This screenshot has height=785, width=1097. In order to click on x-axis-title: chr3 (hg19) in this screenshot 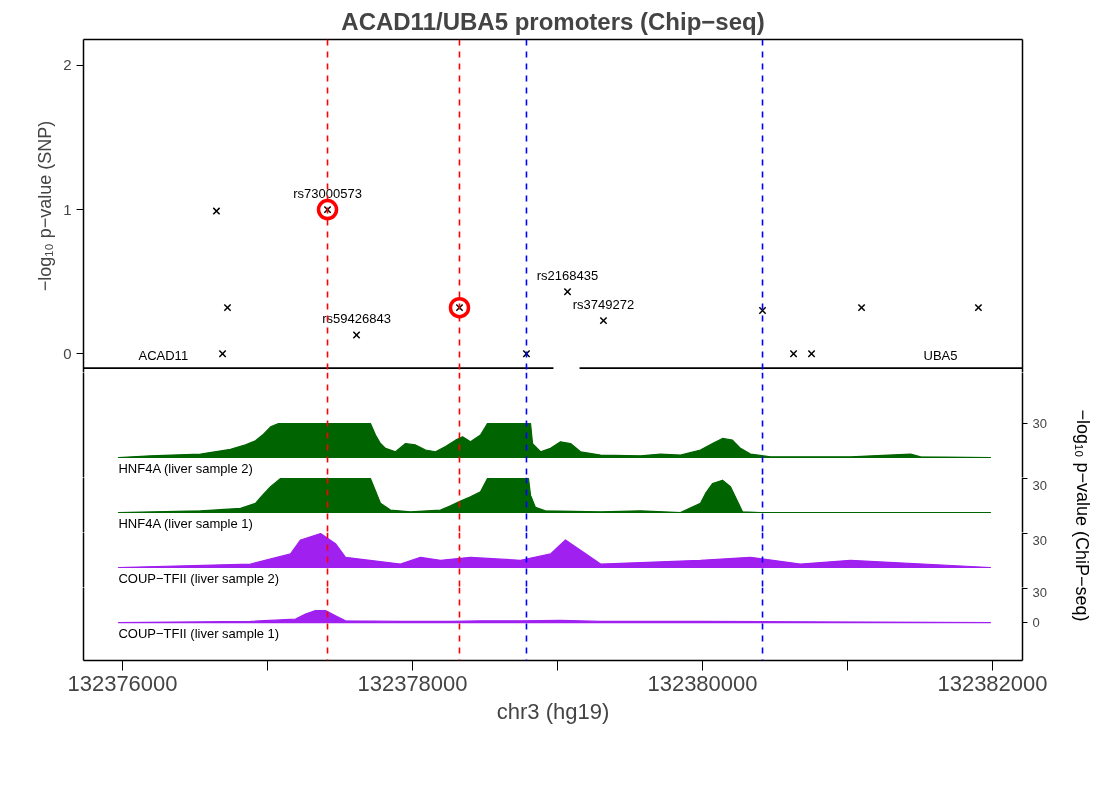, I will do `click(553, 711)`.